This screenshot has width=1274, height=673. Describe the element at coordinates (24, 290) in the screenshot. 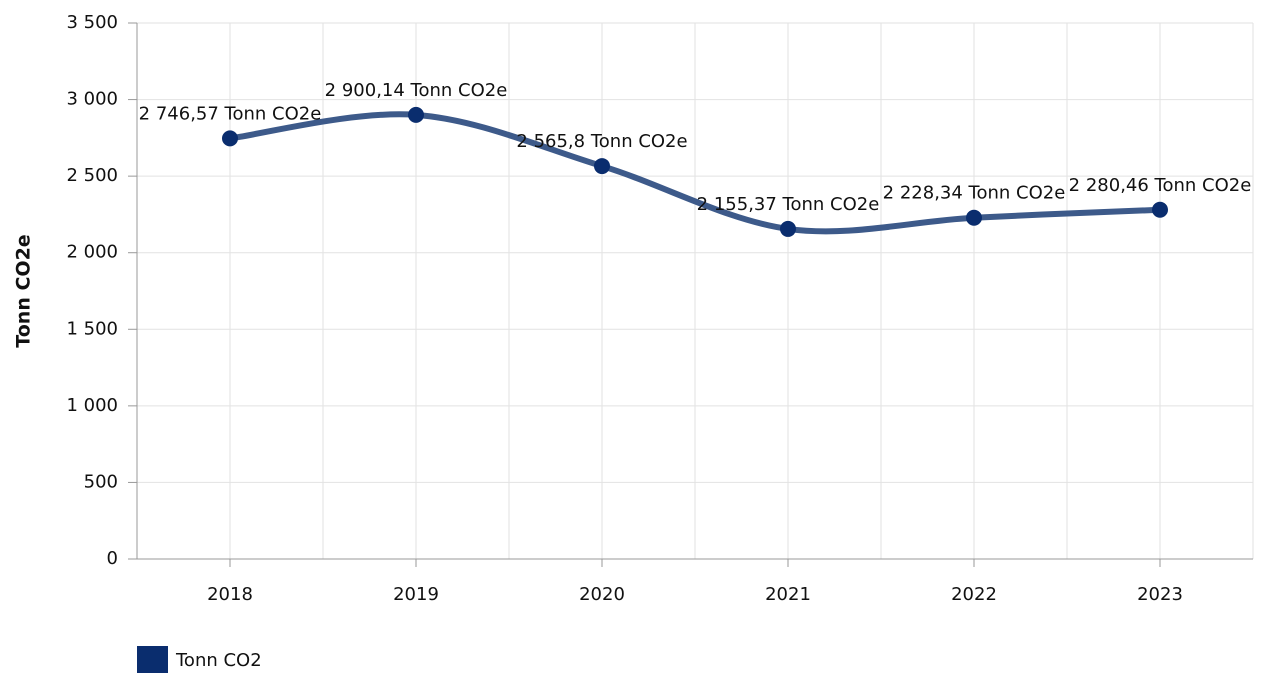

I see `y-axis-label: Tonn CO2e` at that location.